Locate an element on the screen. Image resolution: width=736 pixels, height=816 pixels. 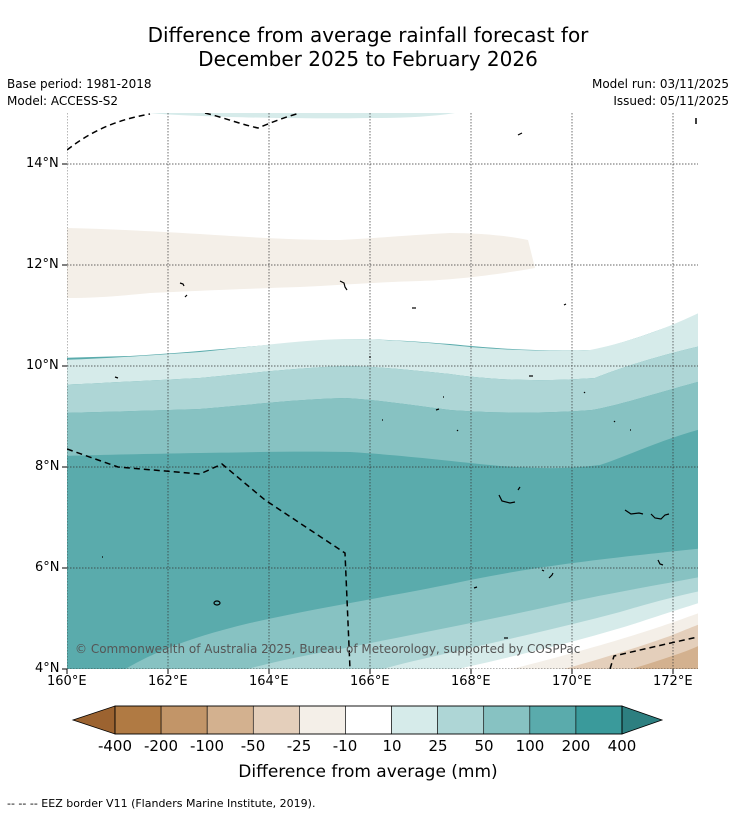
model-run: Model run: 03/11/2025 is located at coordinates (660, 84).